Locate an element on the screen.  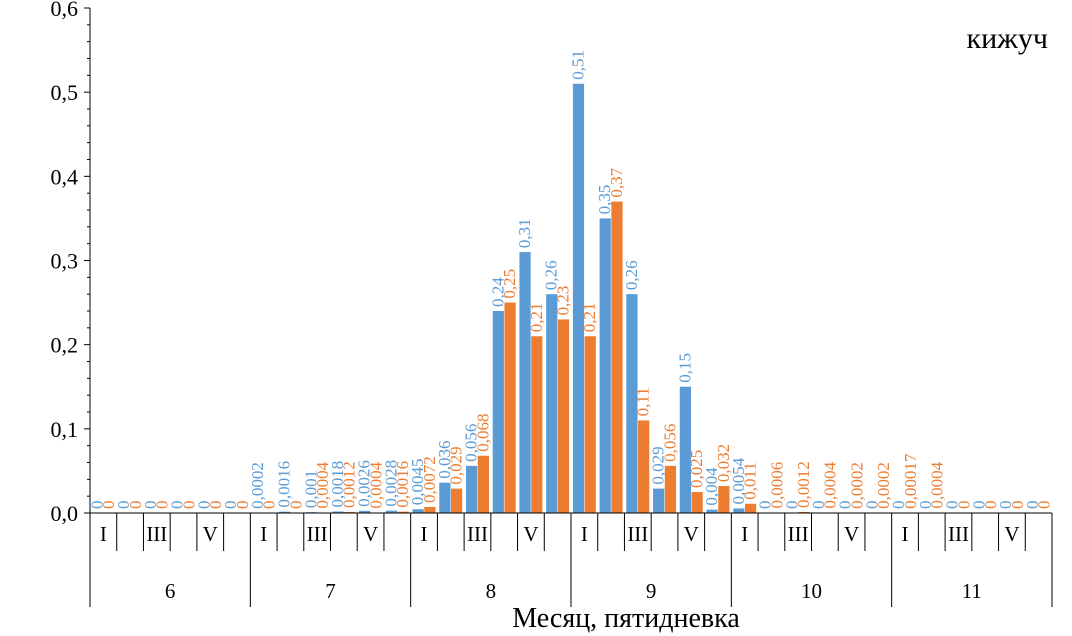
data-label: 0,036 is located at coordinates (444, 459).